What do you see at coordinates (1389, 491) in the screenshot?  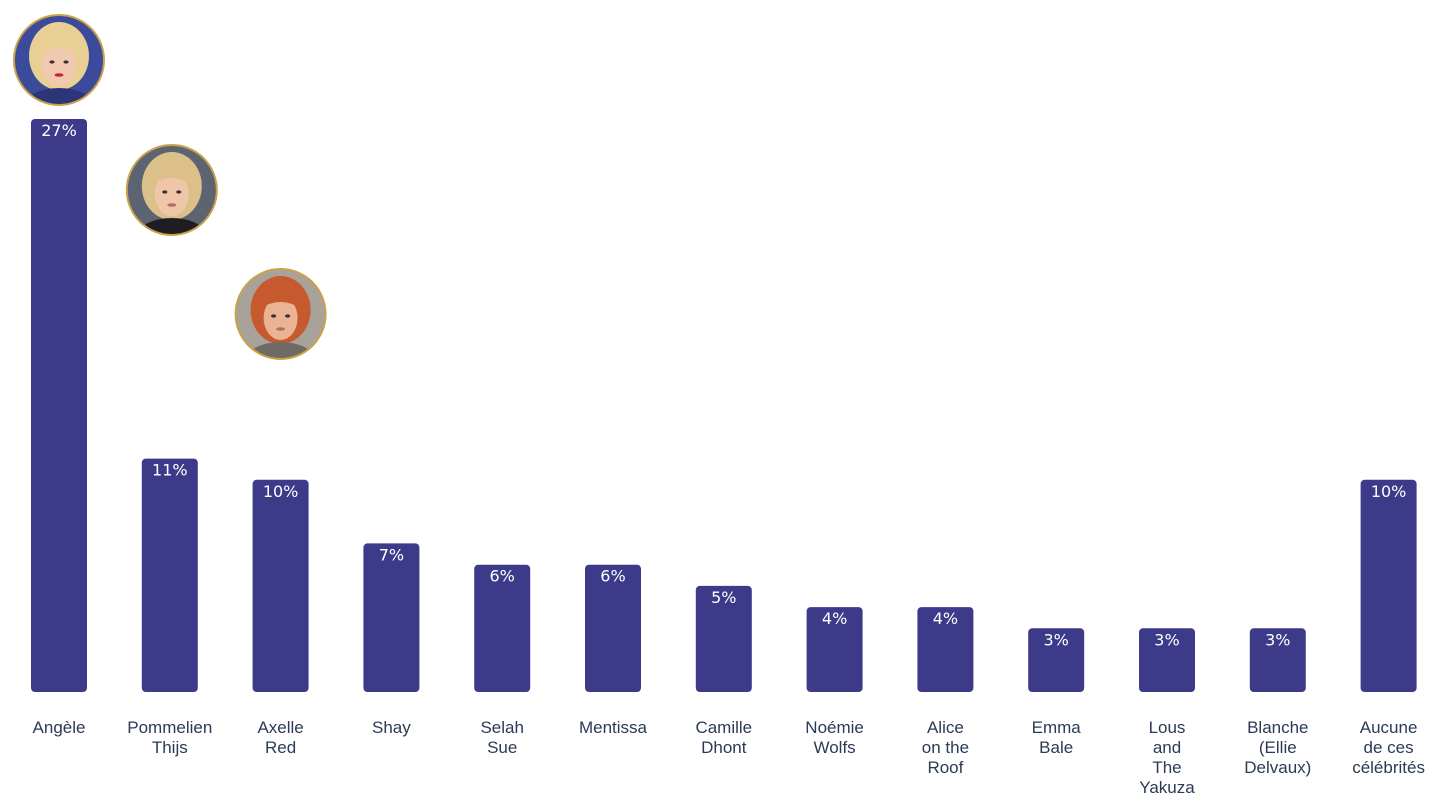 I see `data-label-aucune-de-ces-celebrites: 10%` at bounding box center [1389, 491].